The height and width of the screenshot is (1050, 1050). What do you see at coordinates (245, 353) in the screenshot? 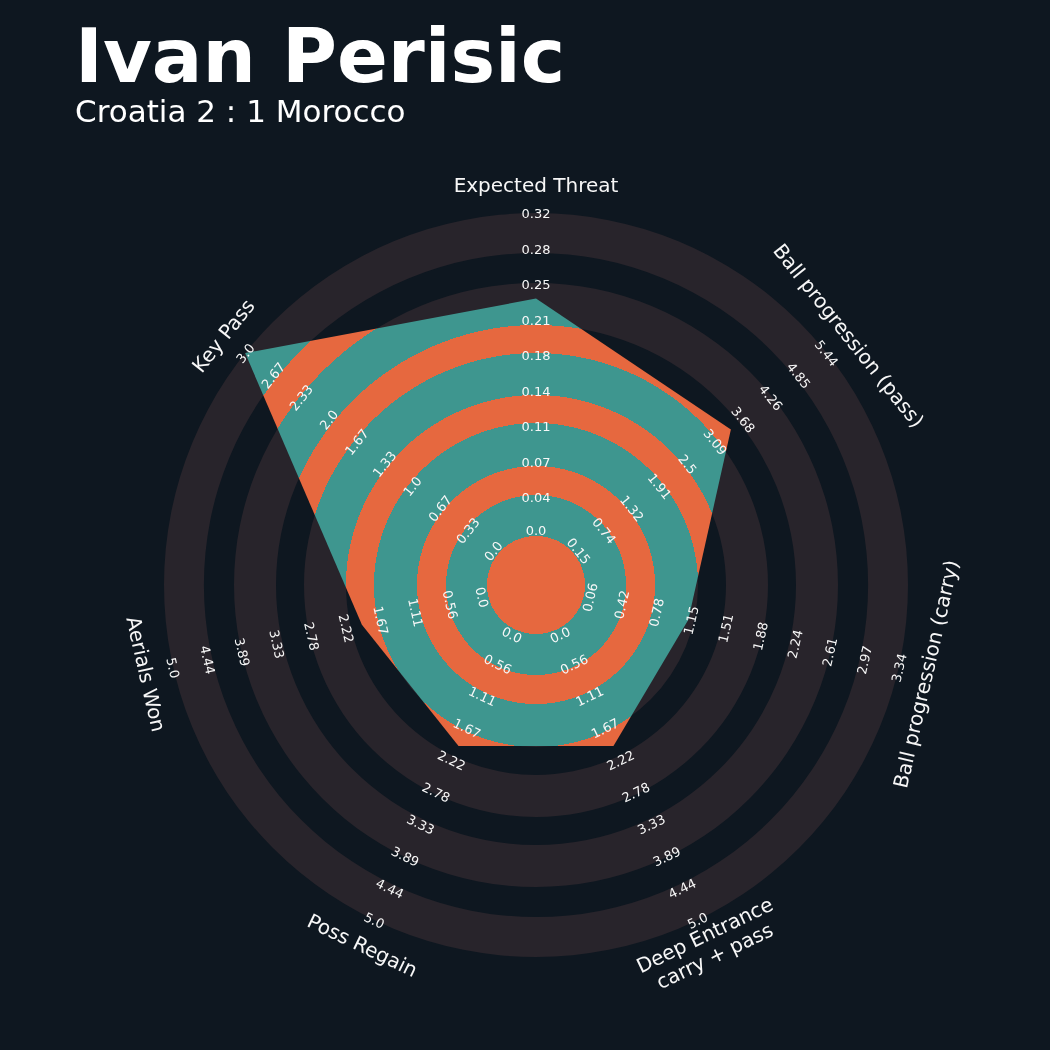
I see `text: 3.0` at bounding box center [245, 353].